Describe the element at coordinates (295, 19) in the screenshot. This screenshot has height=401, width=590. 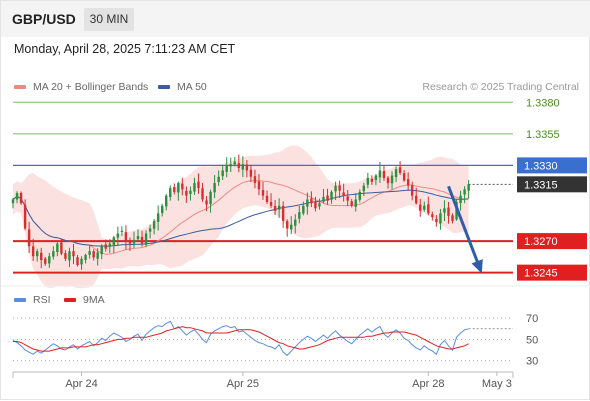
I see `header-bar: GBP/USD 30 MIN` at that location.